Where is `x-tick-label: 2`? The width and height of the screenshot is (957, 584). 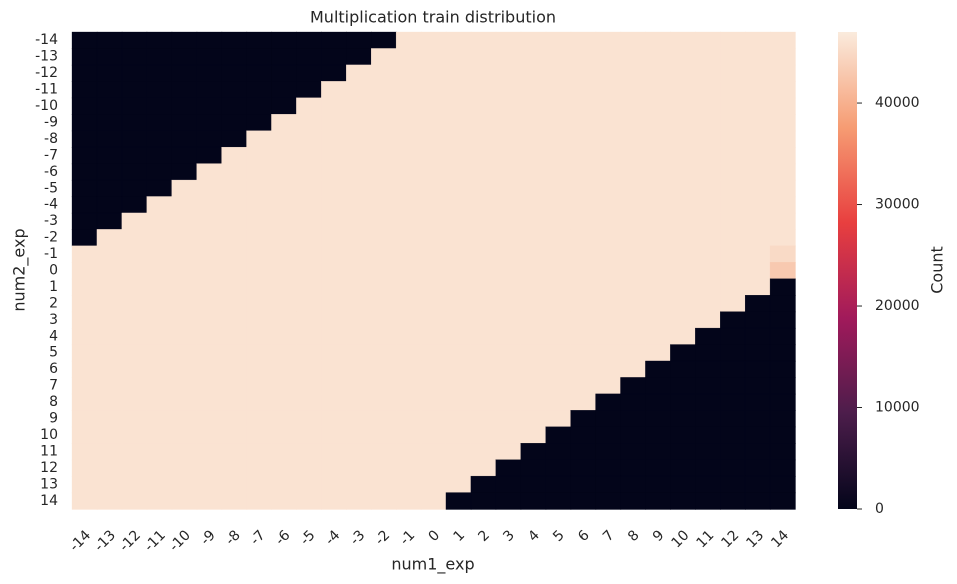
x-tick-label: 2 is located at coordinates (484, 536).